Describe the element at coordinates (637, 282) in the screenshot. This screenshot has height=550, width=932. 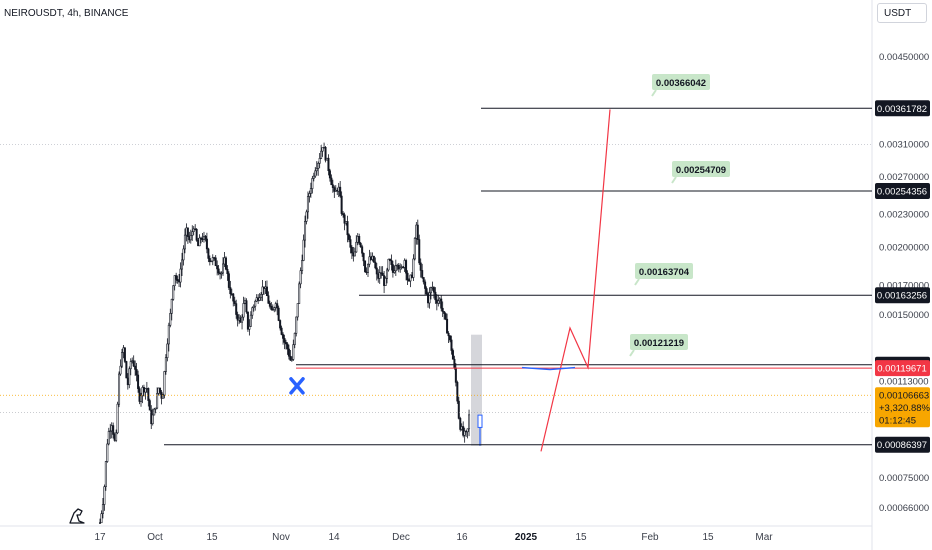
I see `projection-label-pointer` at that location.